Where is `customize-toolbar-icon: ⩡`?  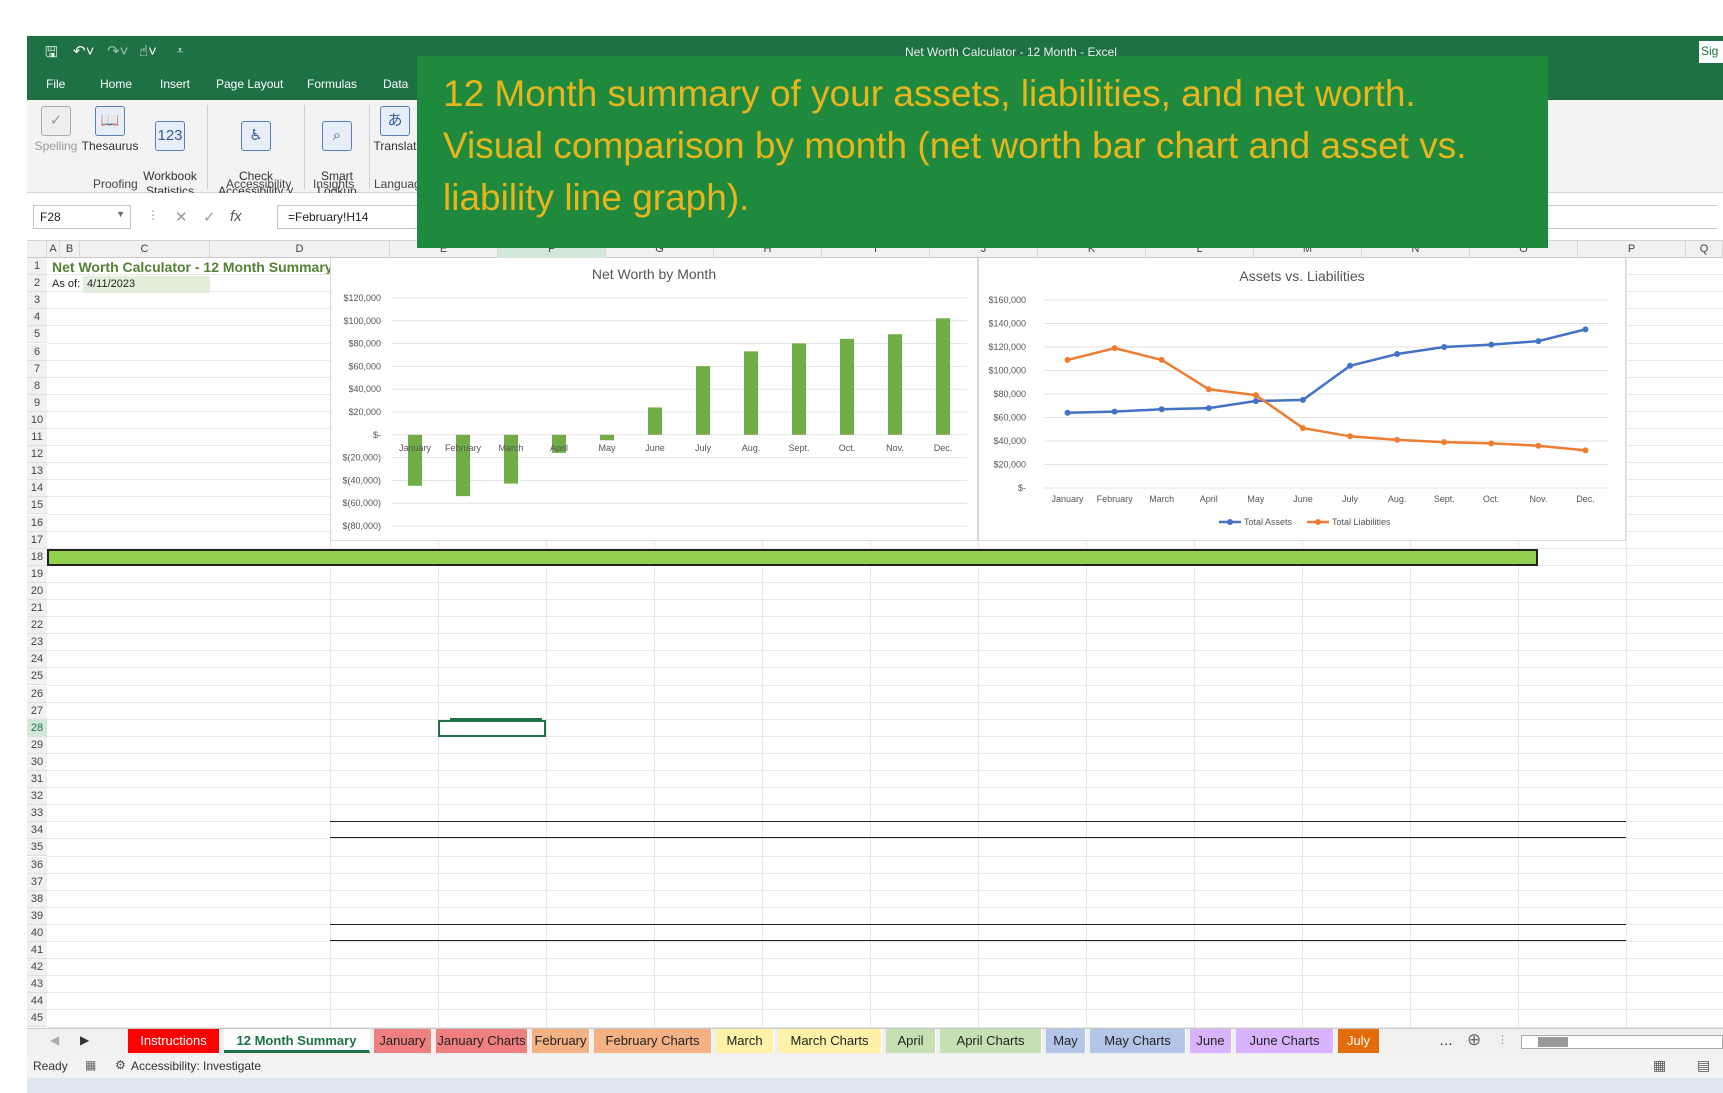 customize-toolbar-icon: ⩡ is located at coordinates (180, 51).